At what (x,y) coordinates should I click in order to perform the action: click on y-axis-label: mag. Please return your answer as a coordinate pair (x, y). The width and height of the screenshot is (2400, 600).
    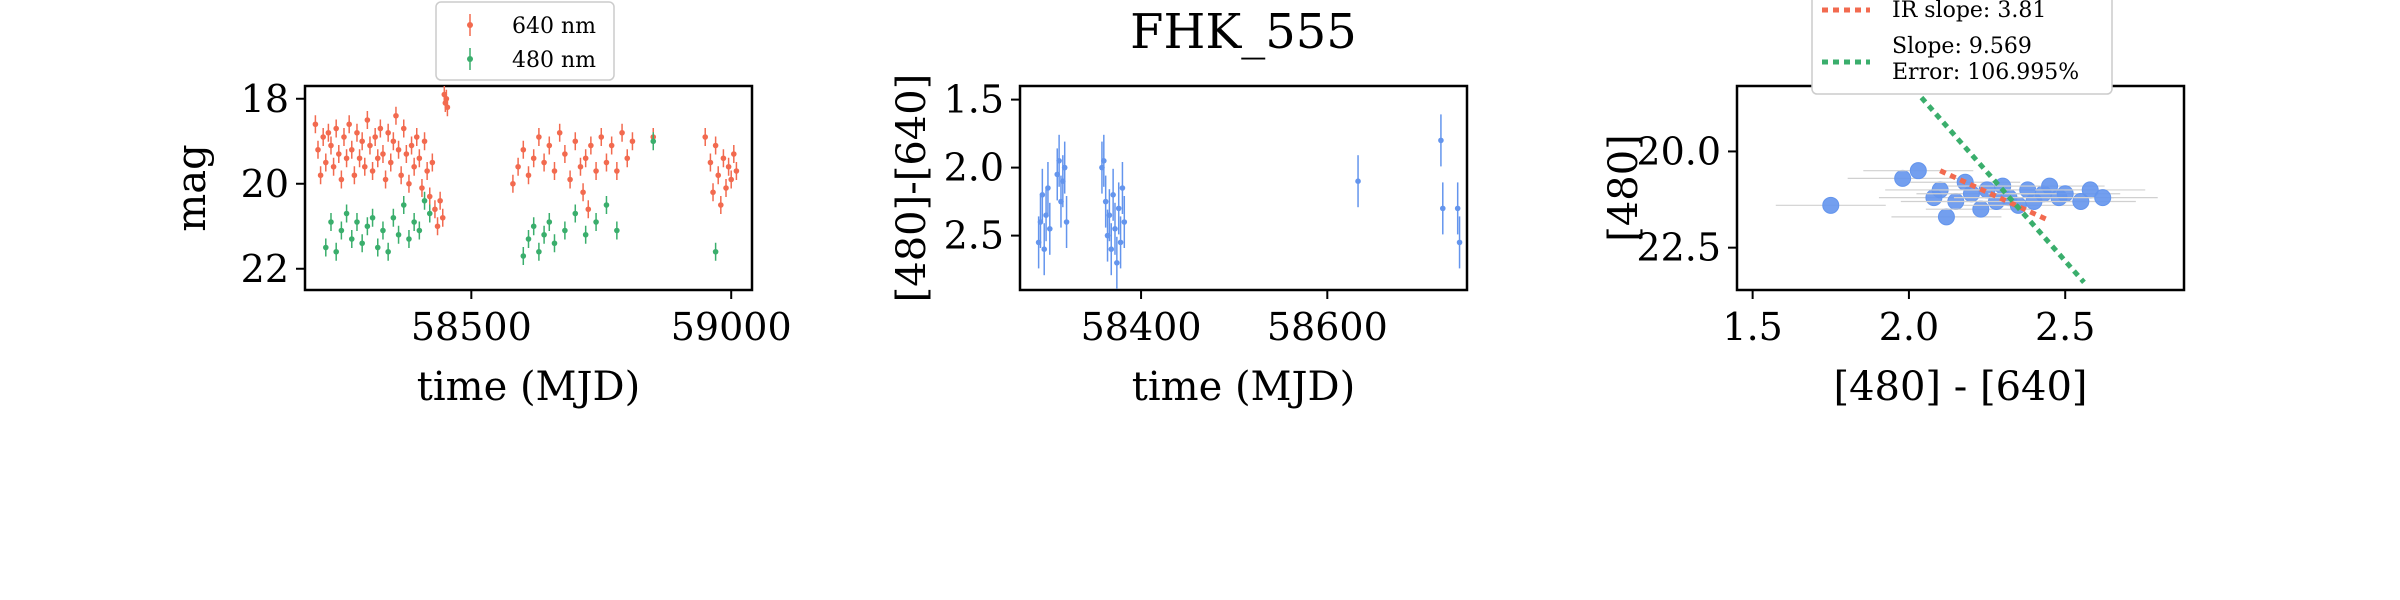
    Looking at the image, I should click on (192, 187).